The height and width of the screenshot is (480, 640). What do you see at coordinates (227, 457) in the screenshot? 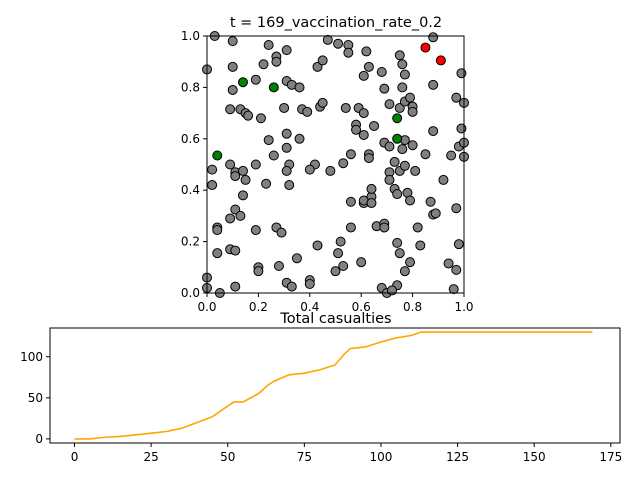
I see `x-tick-label: 50` at bounding box center [227, 457].